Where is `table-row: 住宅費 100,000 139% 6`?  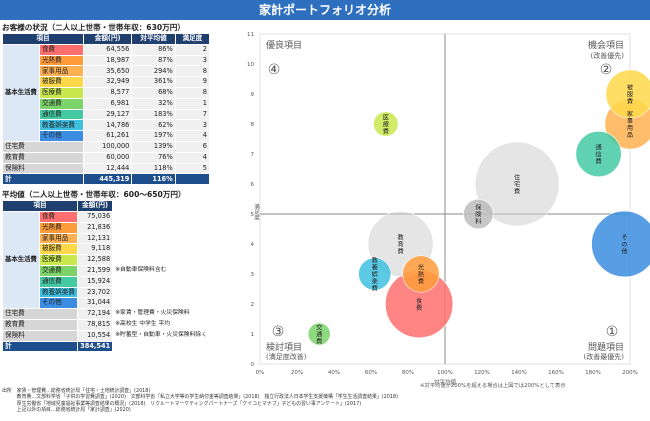 table-row: 住宅費 100,000 139% 6 is located at coordinates (106, 146).